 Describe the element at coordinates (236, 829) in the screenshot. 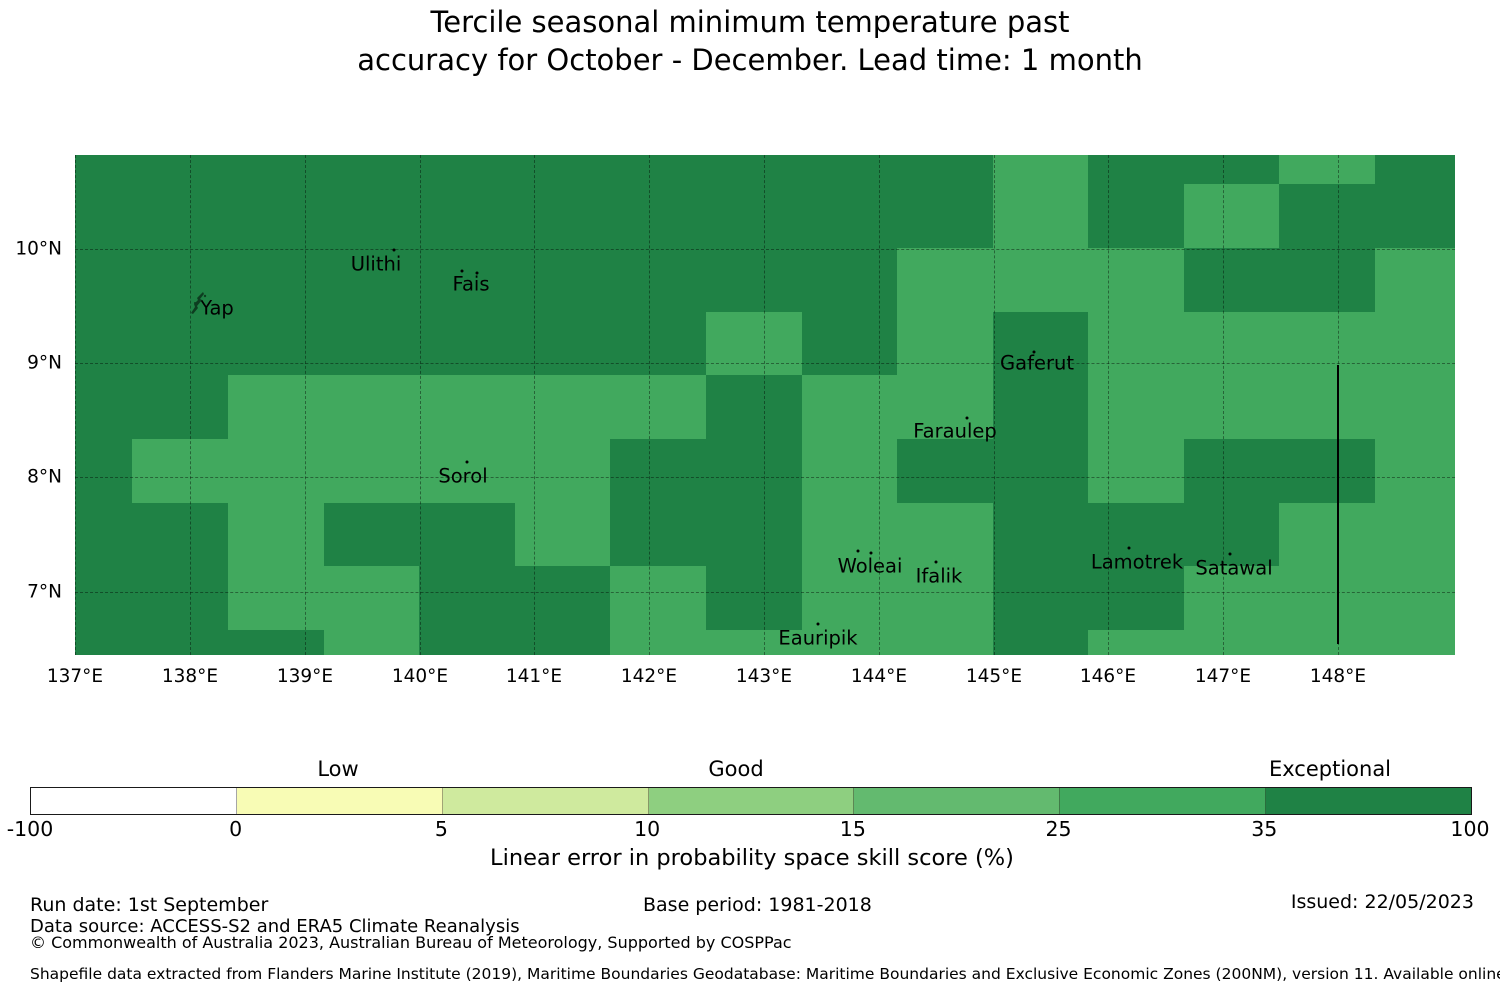

I see `colorbar-tick-label: 0` at that location.